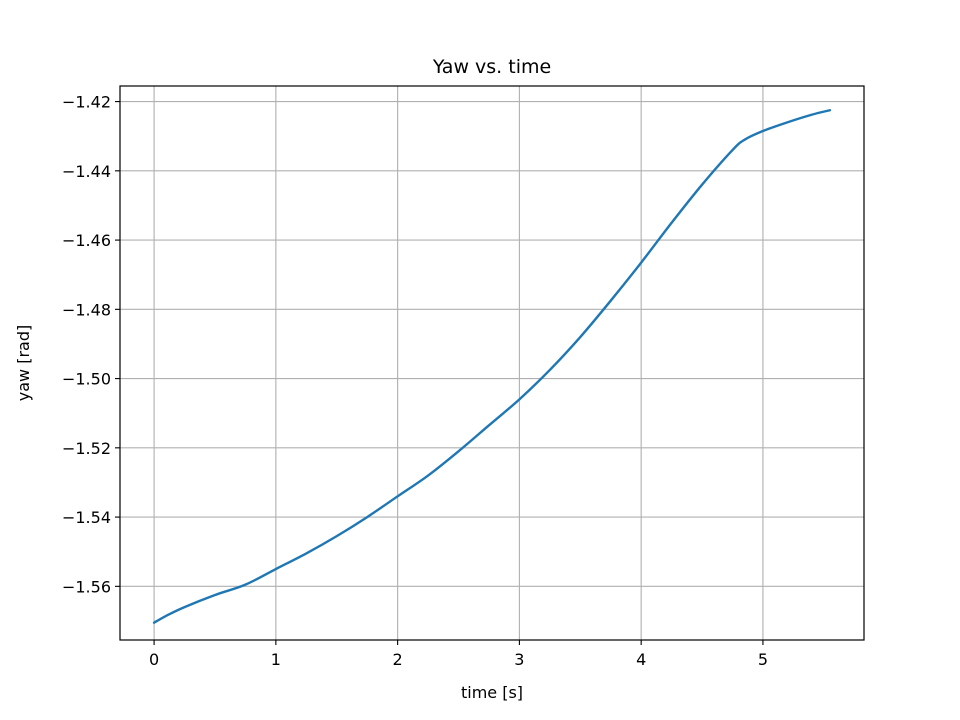  Describe the element at coordinates (91, 344) in the screenshot. I see `y-ticks: −1.56 −1.54 −1.52 −1.50 −1.48 −1.46 −1.44 −1.42` at that location.